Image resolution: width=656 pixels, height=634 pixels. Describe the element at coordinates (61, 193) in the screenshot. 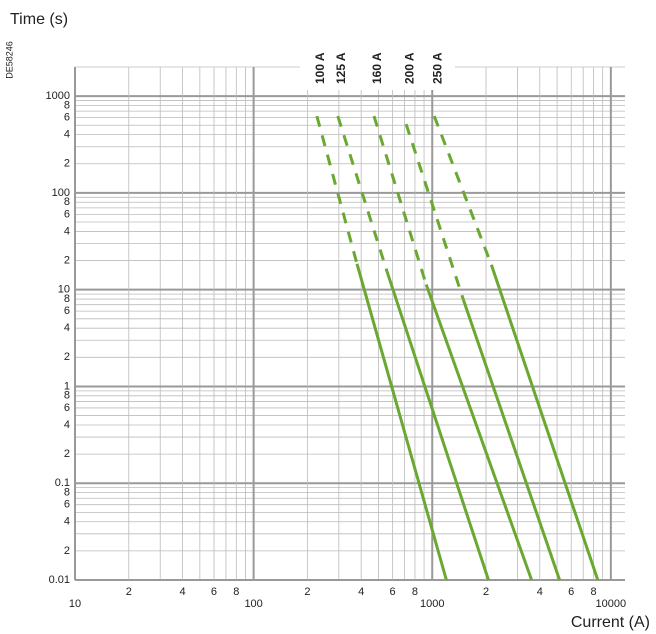

I see `y-tick-label: 100` at that location.